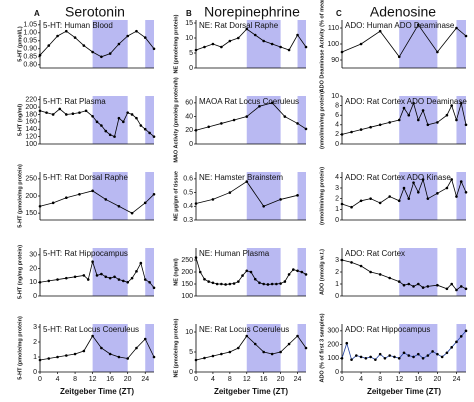  Describe the element at coordinates (31, 100) in the screenshot. I see `y-tick-label: 220` at that location.